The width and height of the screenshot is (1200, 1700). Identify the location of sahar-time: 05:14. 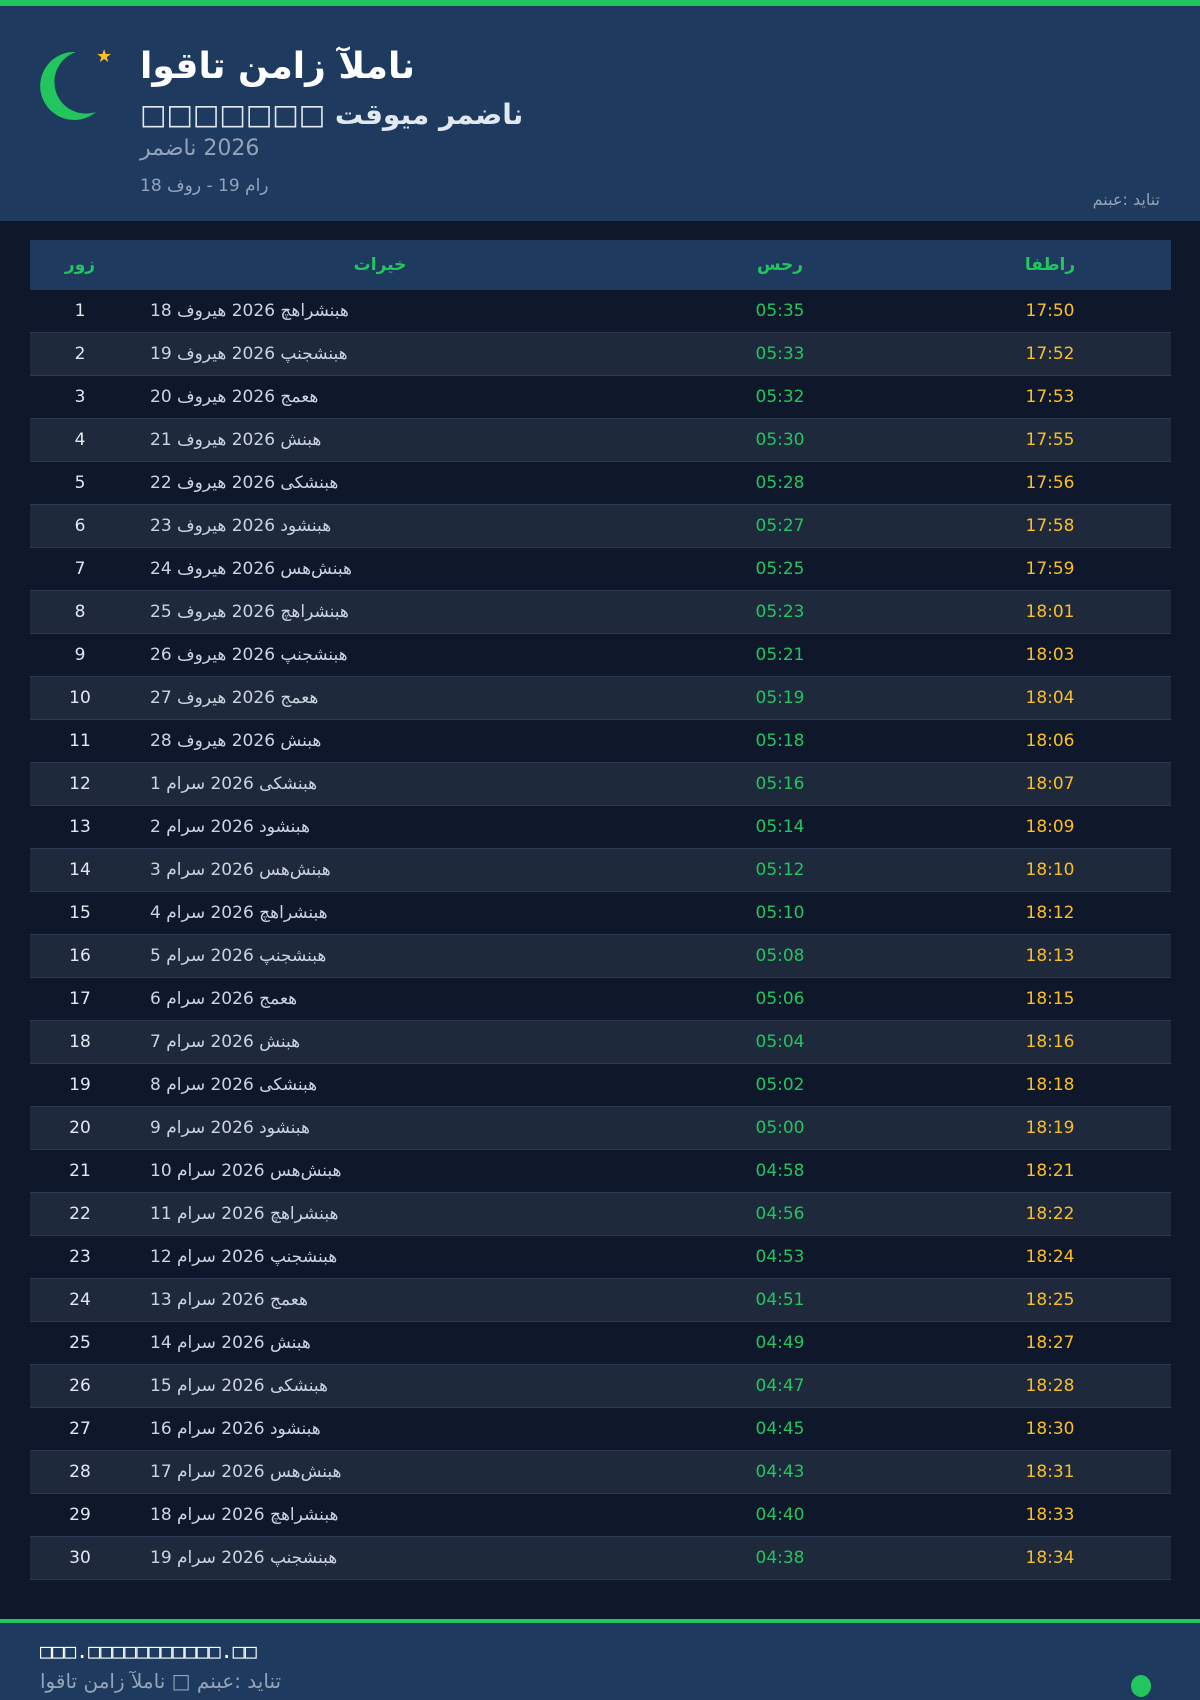
(780, 827).